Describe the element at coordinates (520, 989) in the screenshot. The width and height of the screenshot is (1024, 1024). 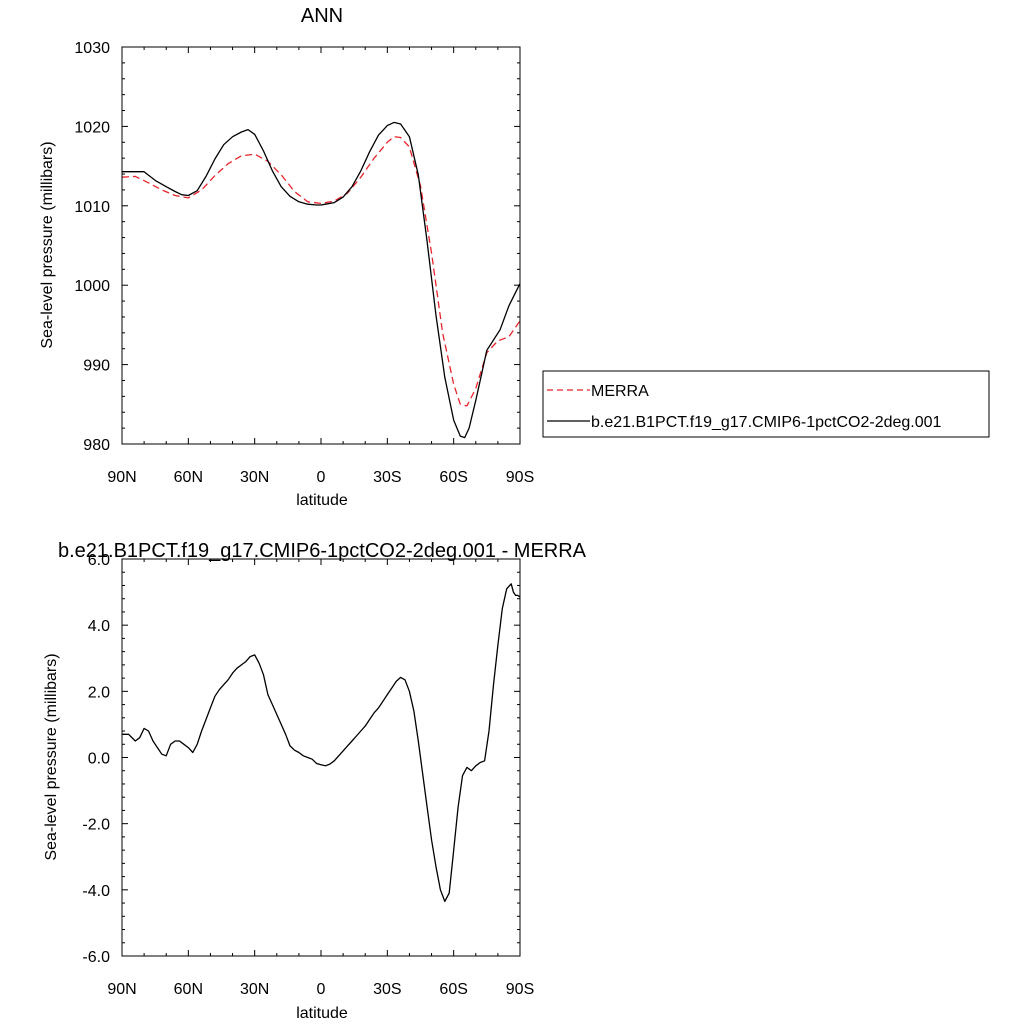
I see `bottom-x-tick-label: 90S` at that location.